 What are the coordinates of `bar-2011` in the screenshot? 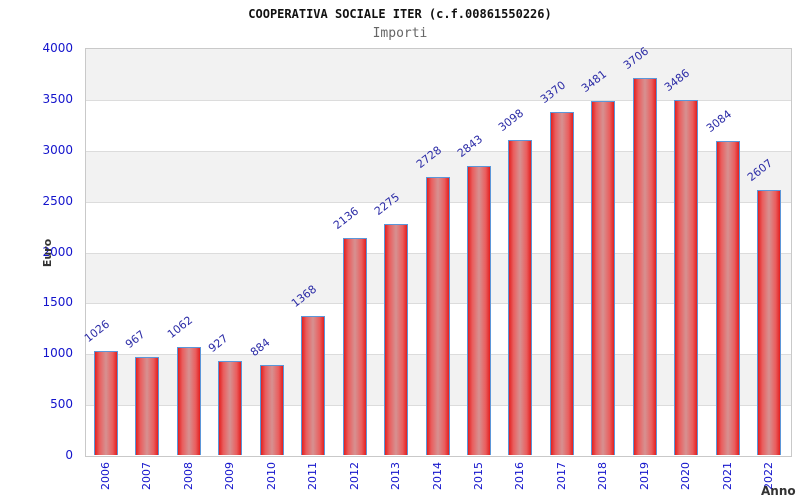 It's located at (313, 385).